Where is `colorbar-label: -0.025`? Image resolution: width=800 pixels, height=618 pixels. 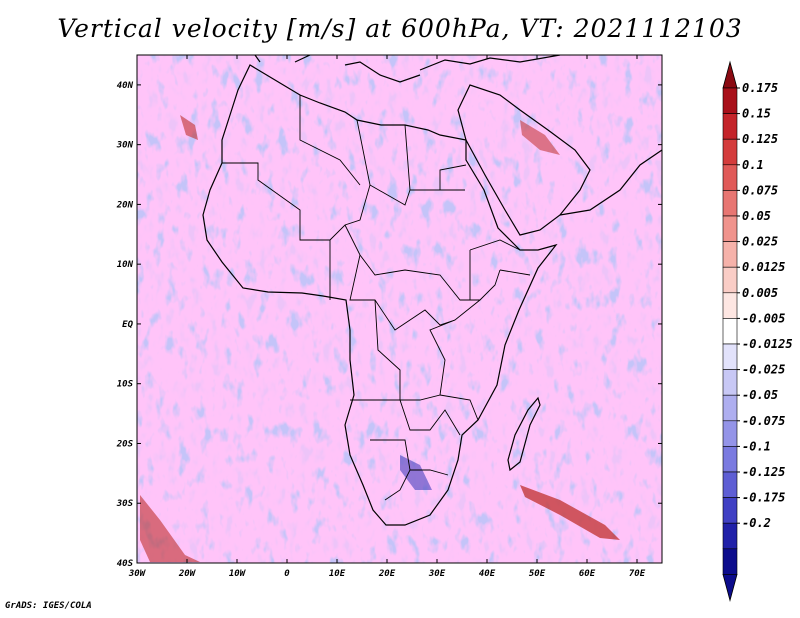 colorbar-label: -0.025 is located at coordinates (763, 370).